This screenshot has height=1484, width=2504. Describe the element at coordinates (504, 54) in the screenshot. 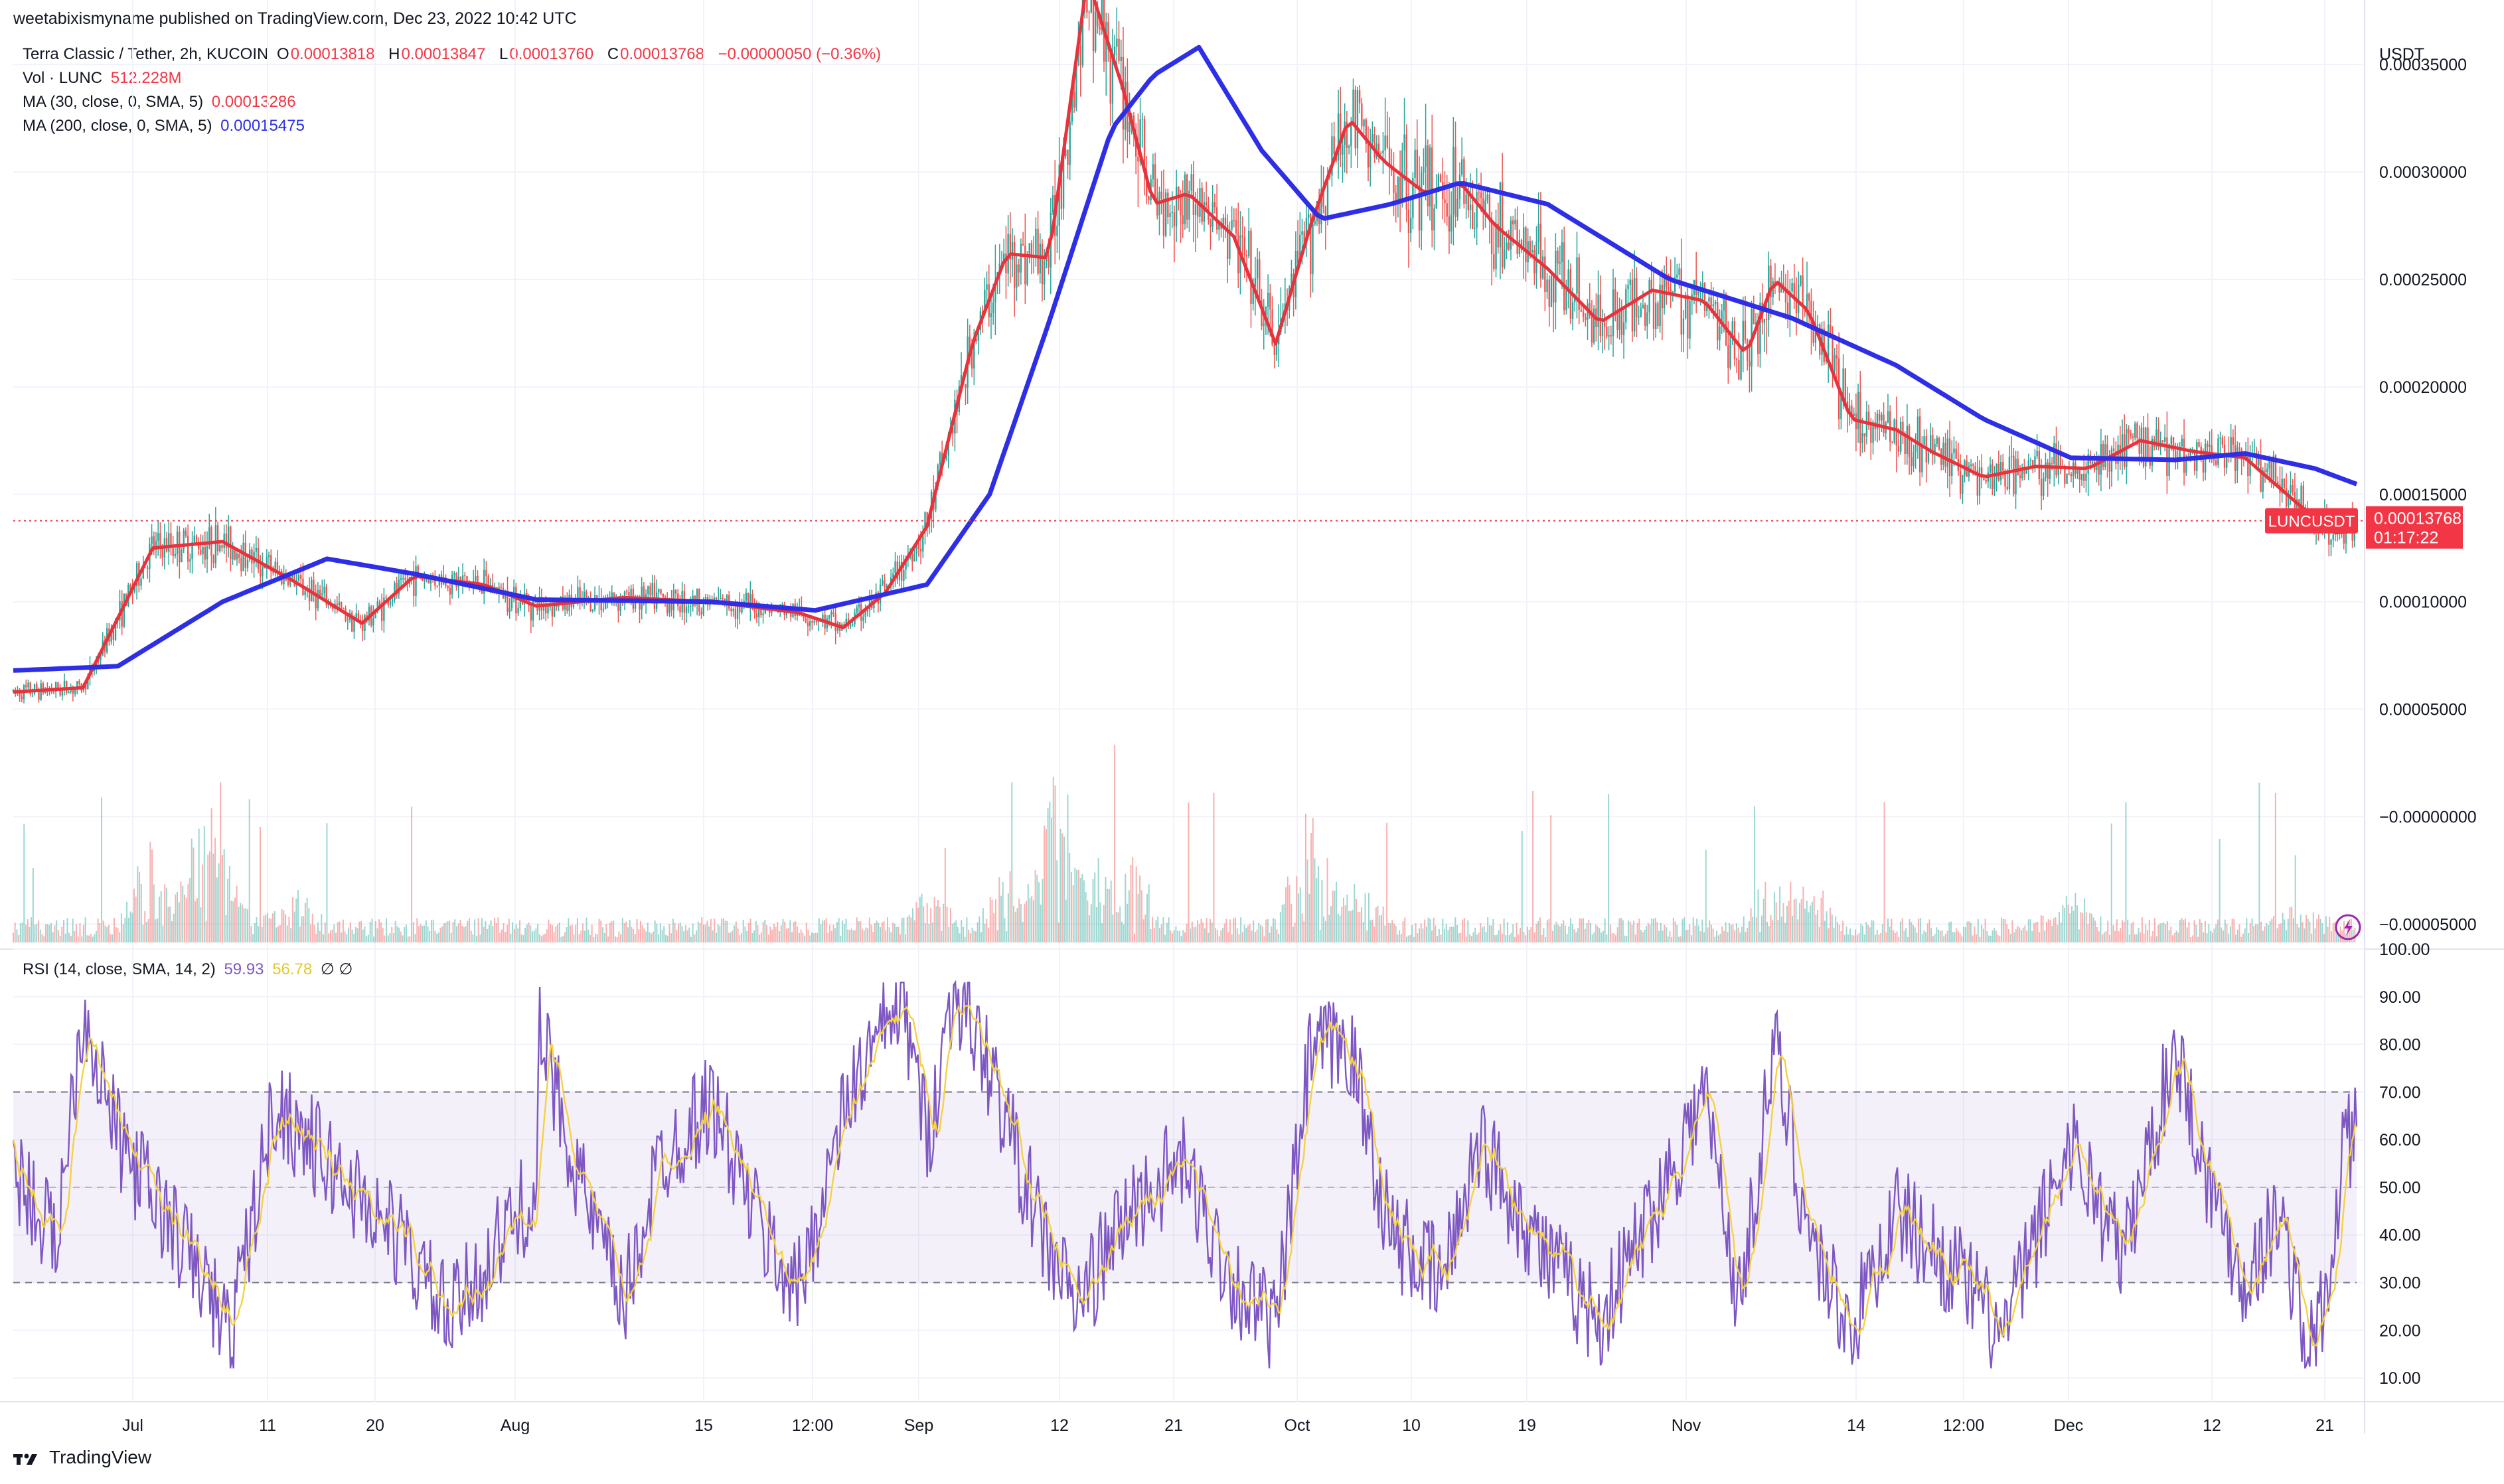

I see `ohlc-low-key: L` at that location.